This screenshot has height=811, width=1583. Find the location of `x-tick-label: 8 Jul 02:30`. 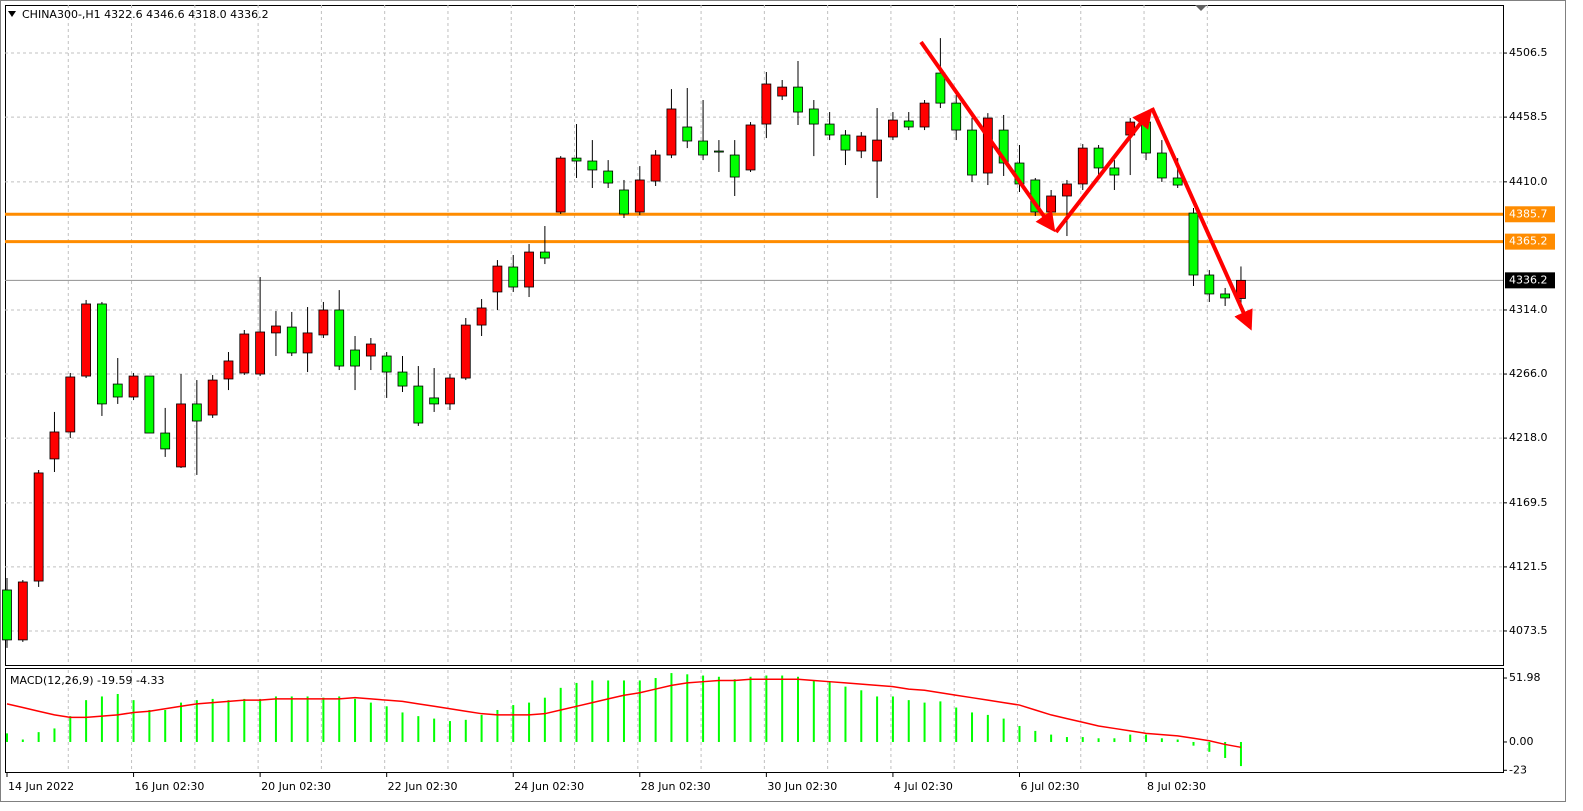

x-tick-label: 8 Jul 02:30 is located at coordinates (1176, 786).